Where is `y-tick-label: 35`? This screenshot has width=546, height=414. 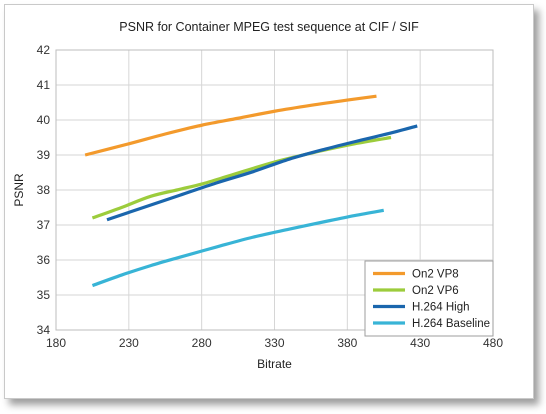 y-tick-label: 35 is located at coordinates (44, 295).